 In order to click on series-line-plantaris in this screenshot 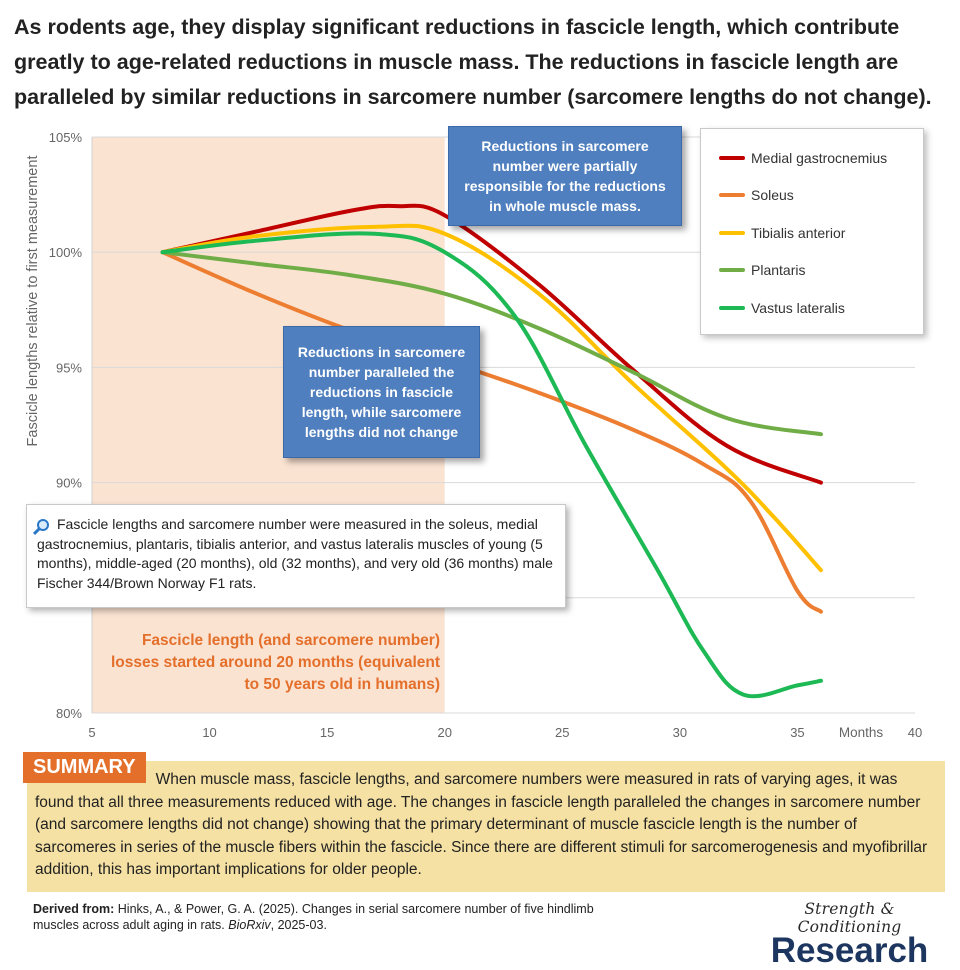, I will do `click(491, 343)`.